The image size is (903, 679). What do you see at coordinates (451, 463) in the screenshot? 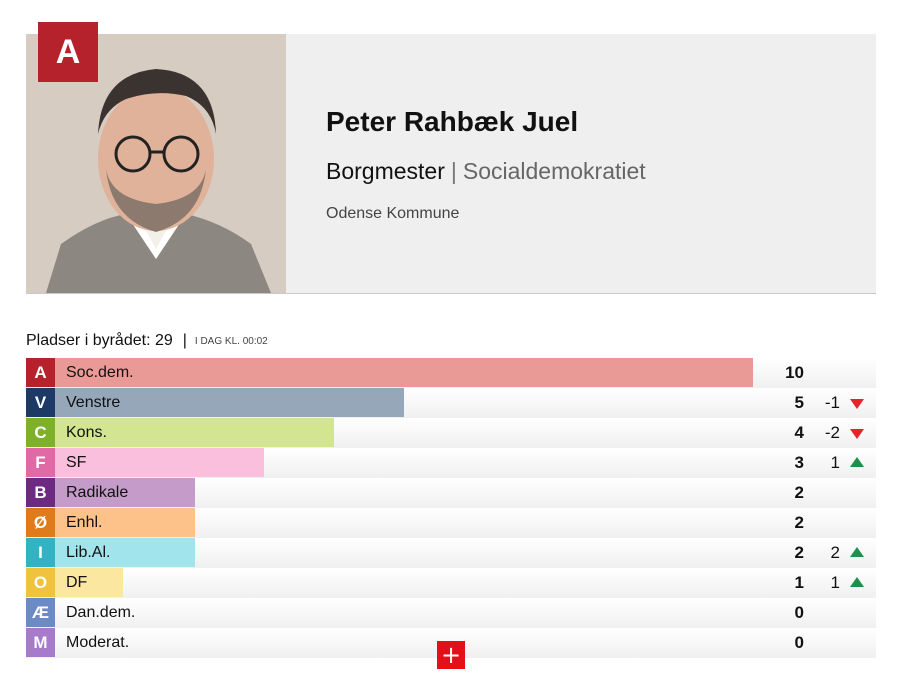
I see `party-row: F SF 3 1` at bounding box center [451, 463].